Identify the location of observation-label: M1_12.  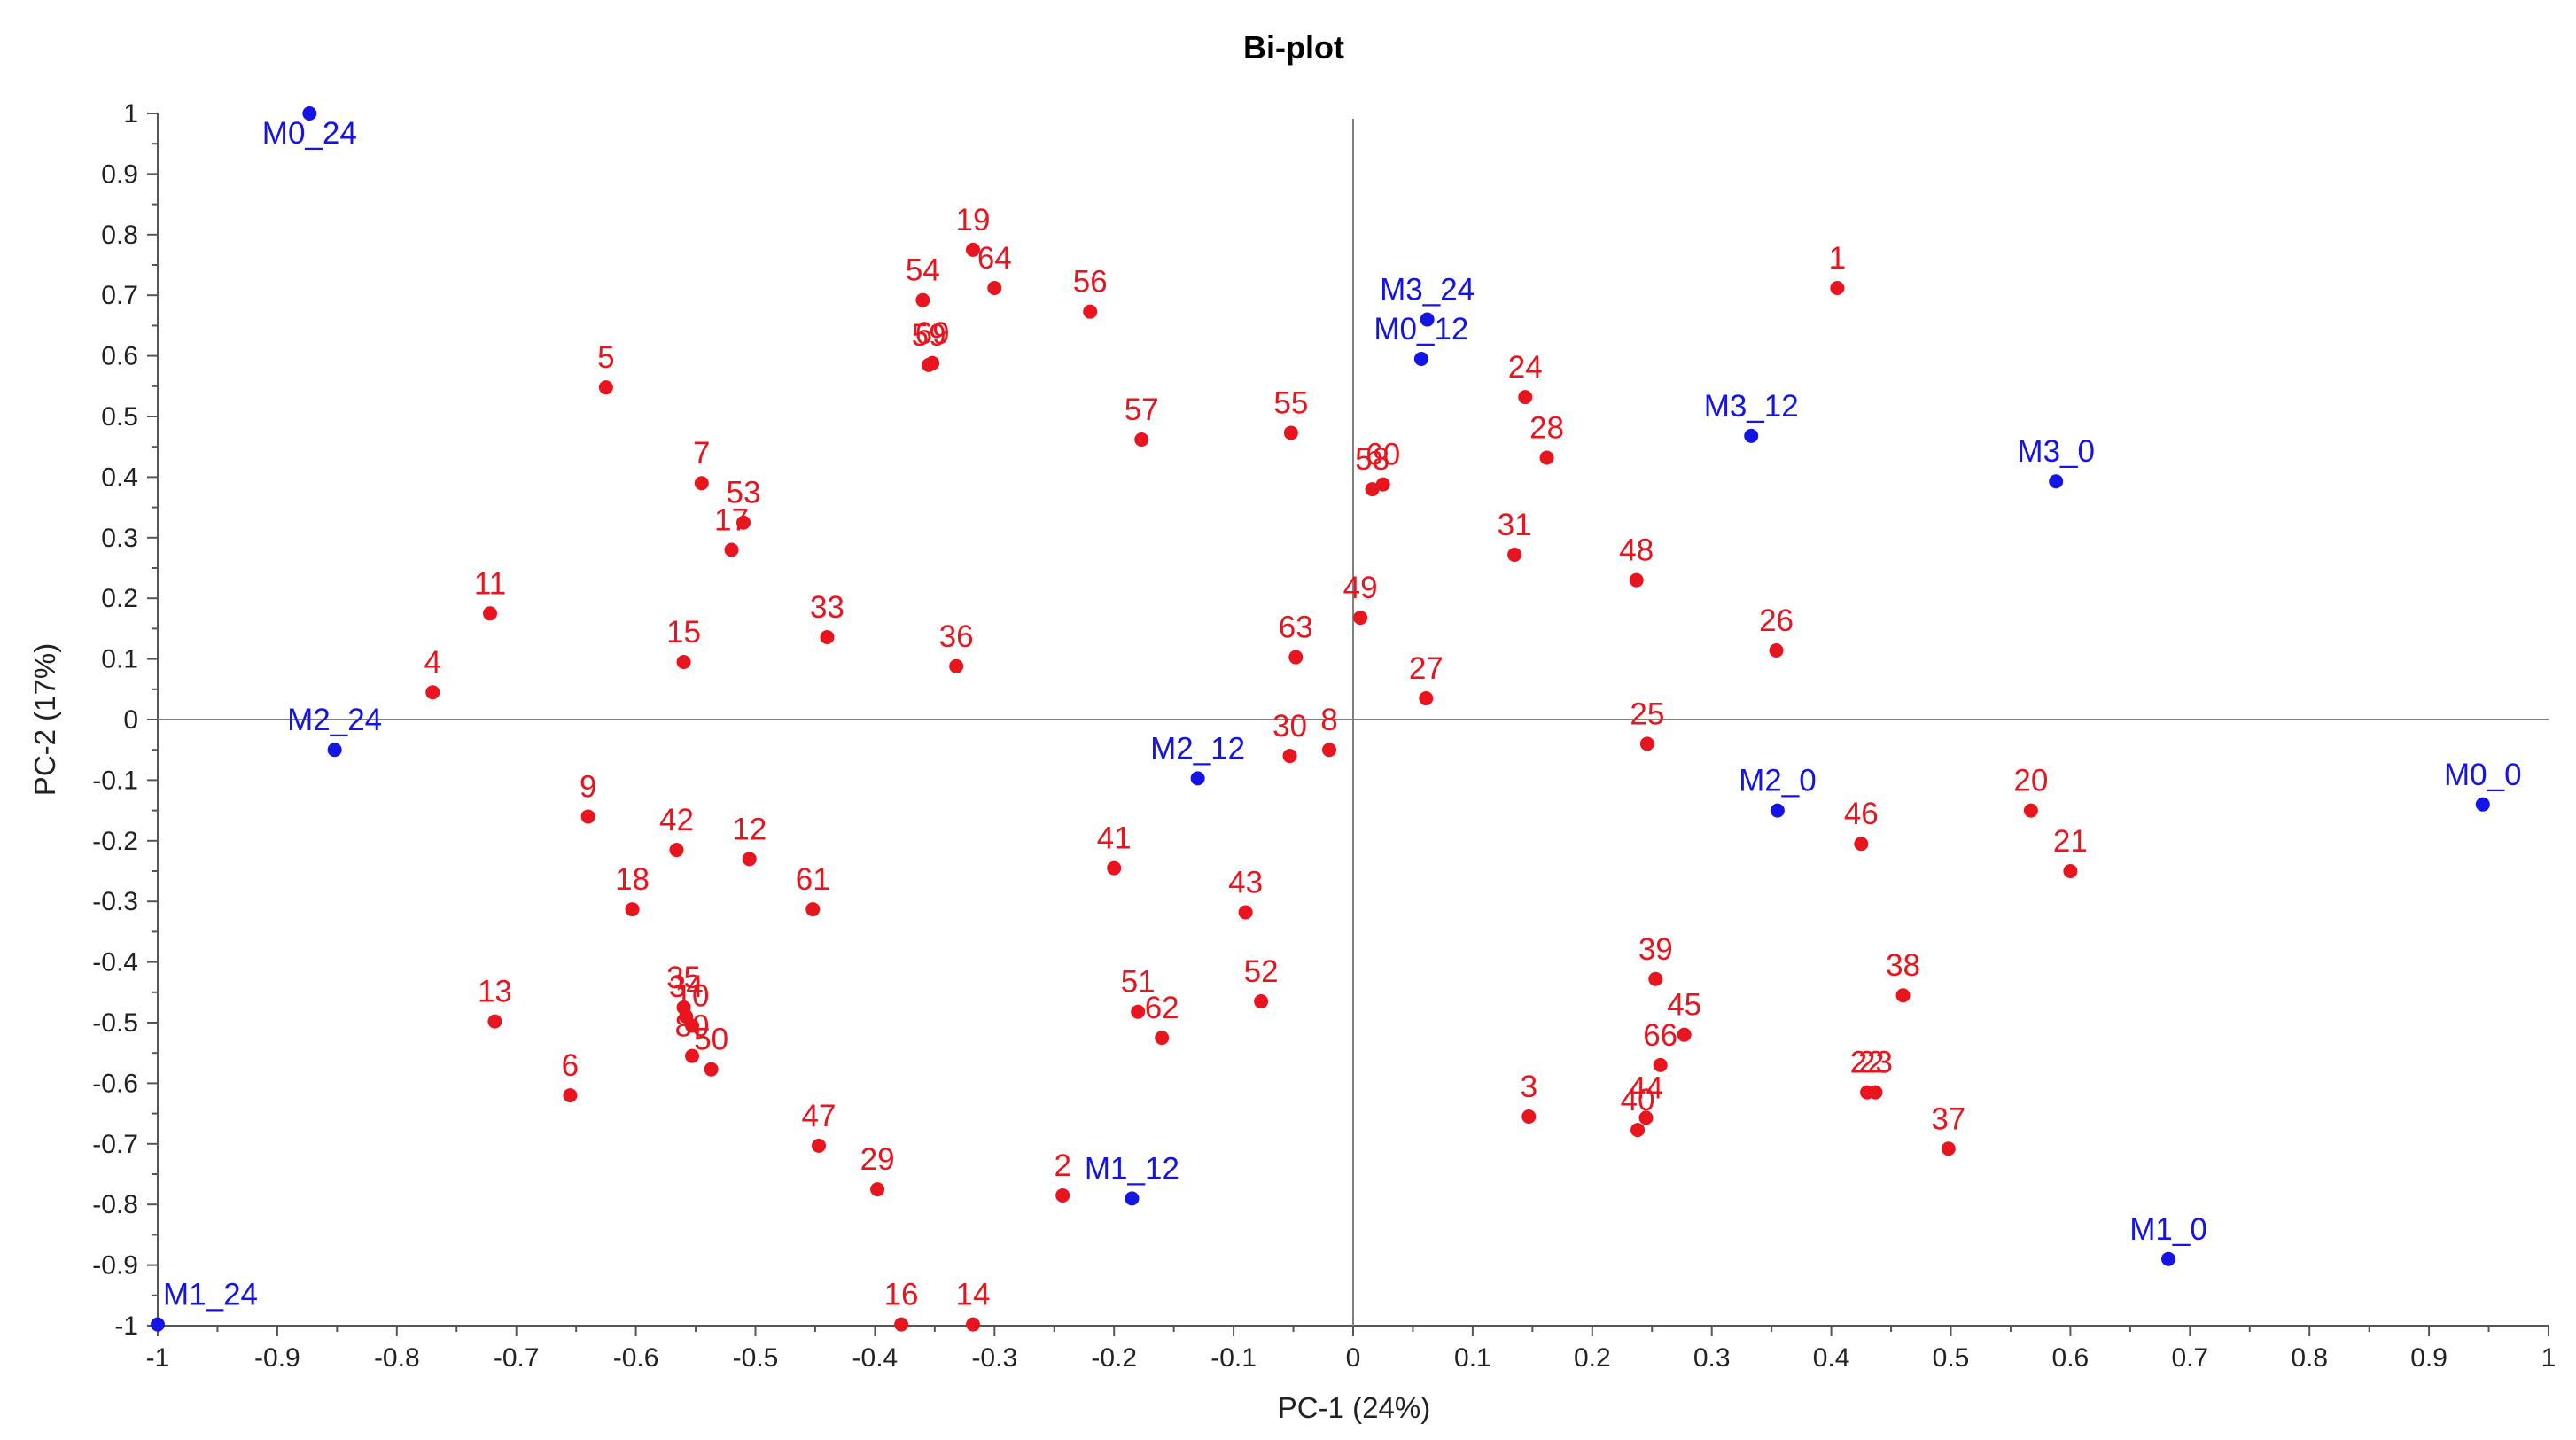
(1132, 1168).